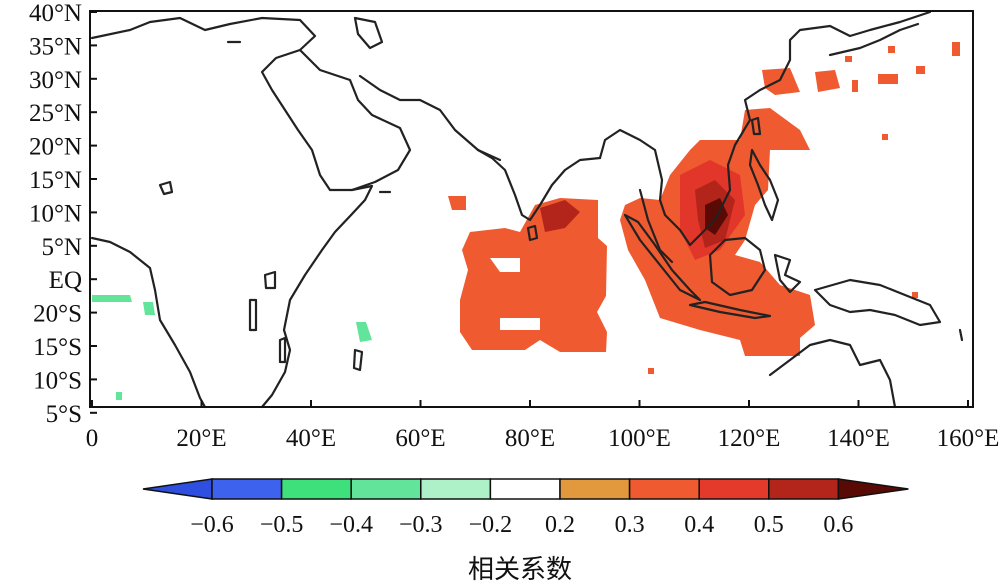  What do you see at coordinates (57, 347) in the screenshot?
I see `latitude-label: 15°S` at bounding box center [57, 347].